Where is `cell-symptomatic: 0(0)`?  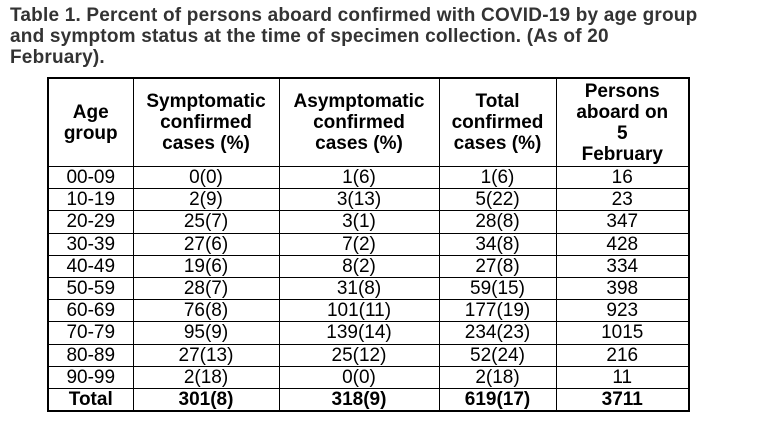
cell-symptomatic: 0(0) is located at coordinates (206, 177).